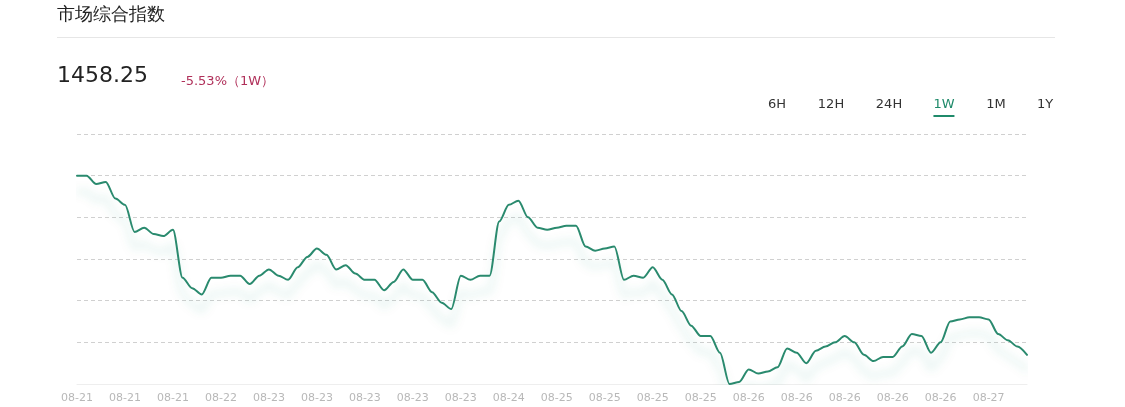 The width and height of the screenshot is (1125, 407). Describe the element at coordinates (111, 14) in the screenshot. I see `chart-title: 市场综合指数` at that location.